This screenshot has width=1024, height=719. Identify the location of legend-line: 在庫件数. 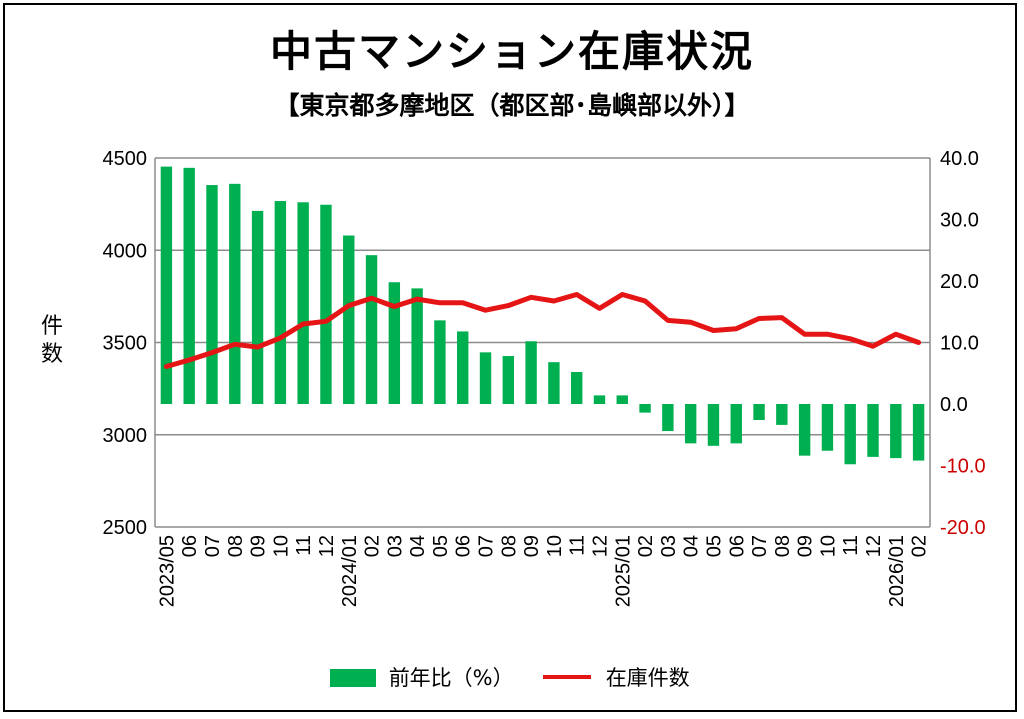
(616, 677).